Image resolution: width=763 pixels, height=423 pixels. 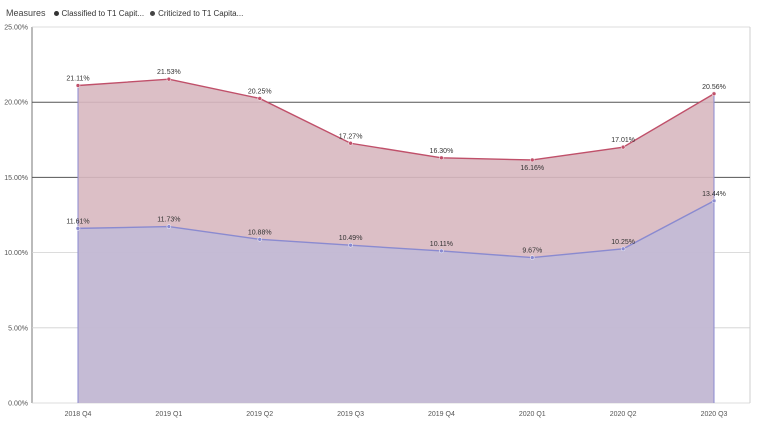 I want to click on y-axis: 0.00% 5.00% 10.00% 15.00% 20.00% 25.00%, so click(x=16, y=216).